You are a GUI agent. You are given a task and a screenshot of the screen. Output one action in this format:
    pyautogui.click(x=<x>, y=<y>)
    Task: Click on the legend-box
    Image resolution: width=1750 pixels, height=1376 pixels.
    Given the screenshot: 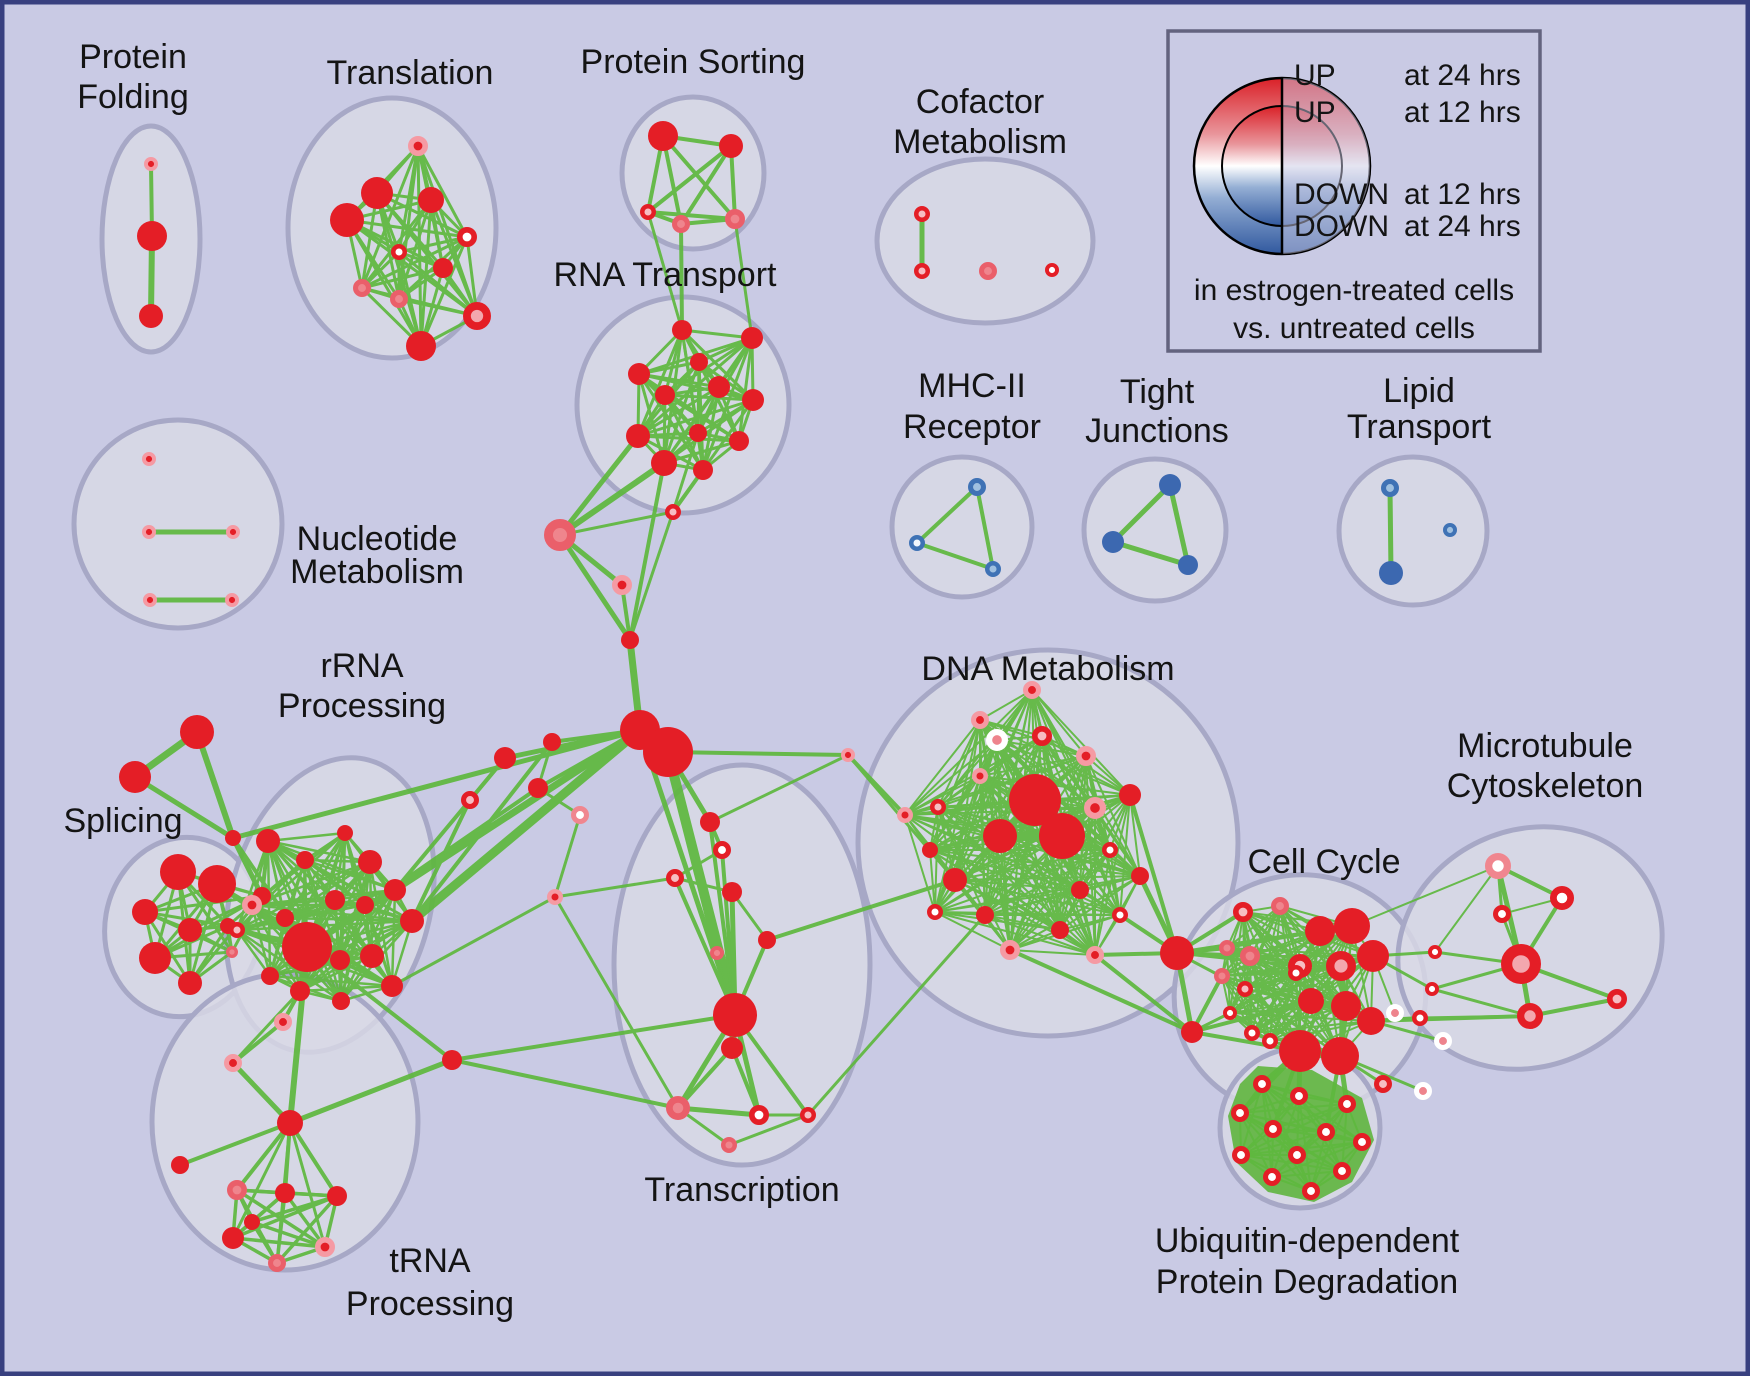 What is the action you would take?
    pyautogui.click(x=1354, y=191)
    